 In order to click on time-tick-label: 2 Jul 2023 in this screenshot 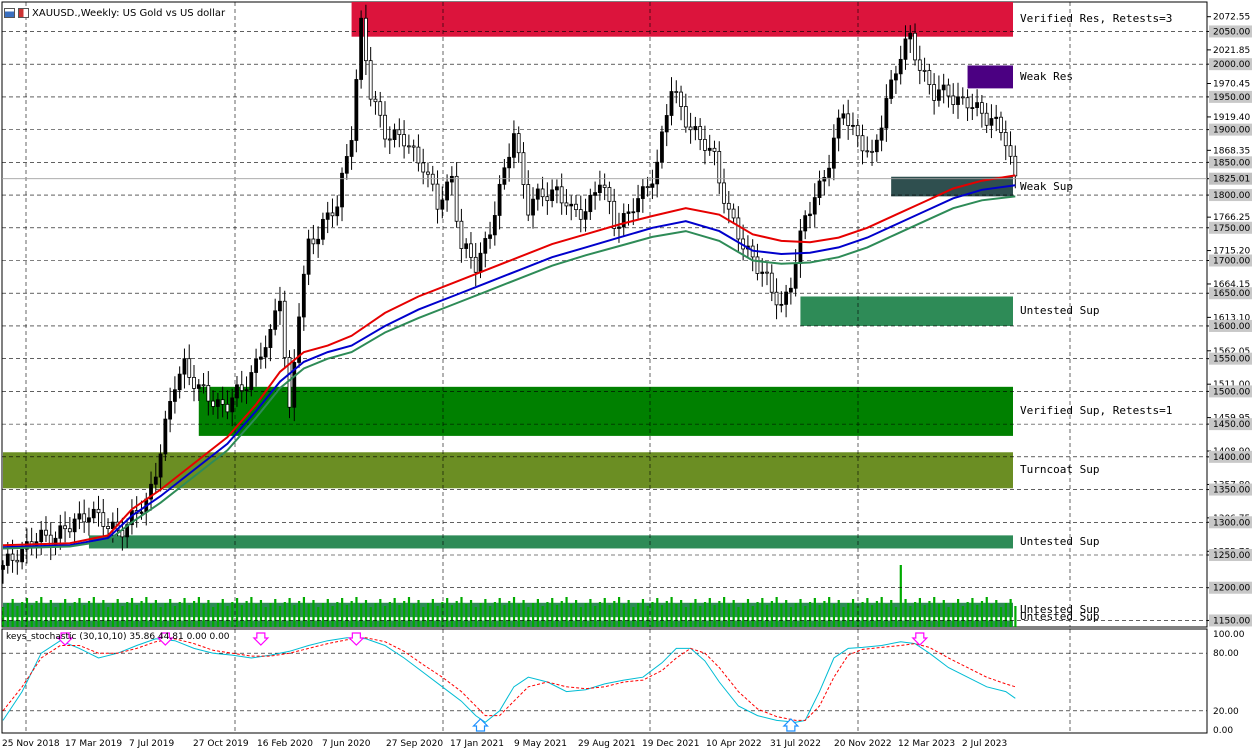, I will do `click(984, 744)`.